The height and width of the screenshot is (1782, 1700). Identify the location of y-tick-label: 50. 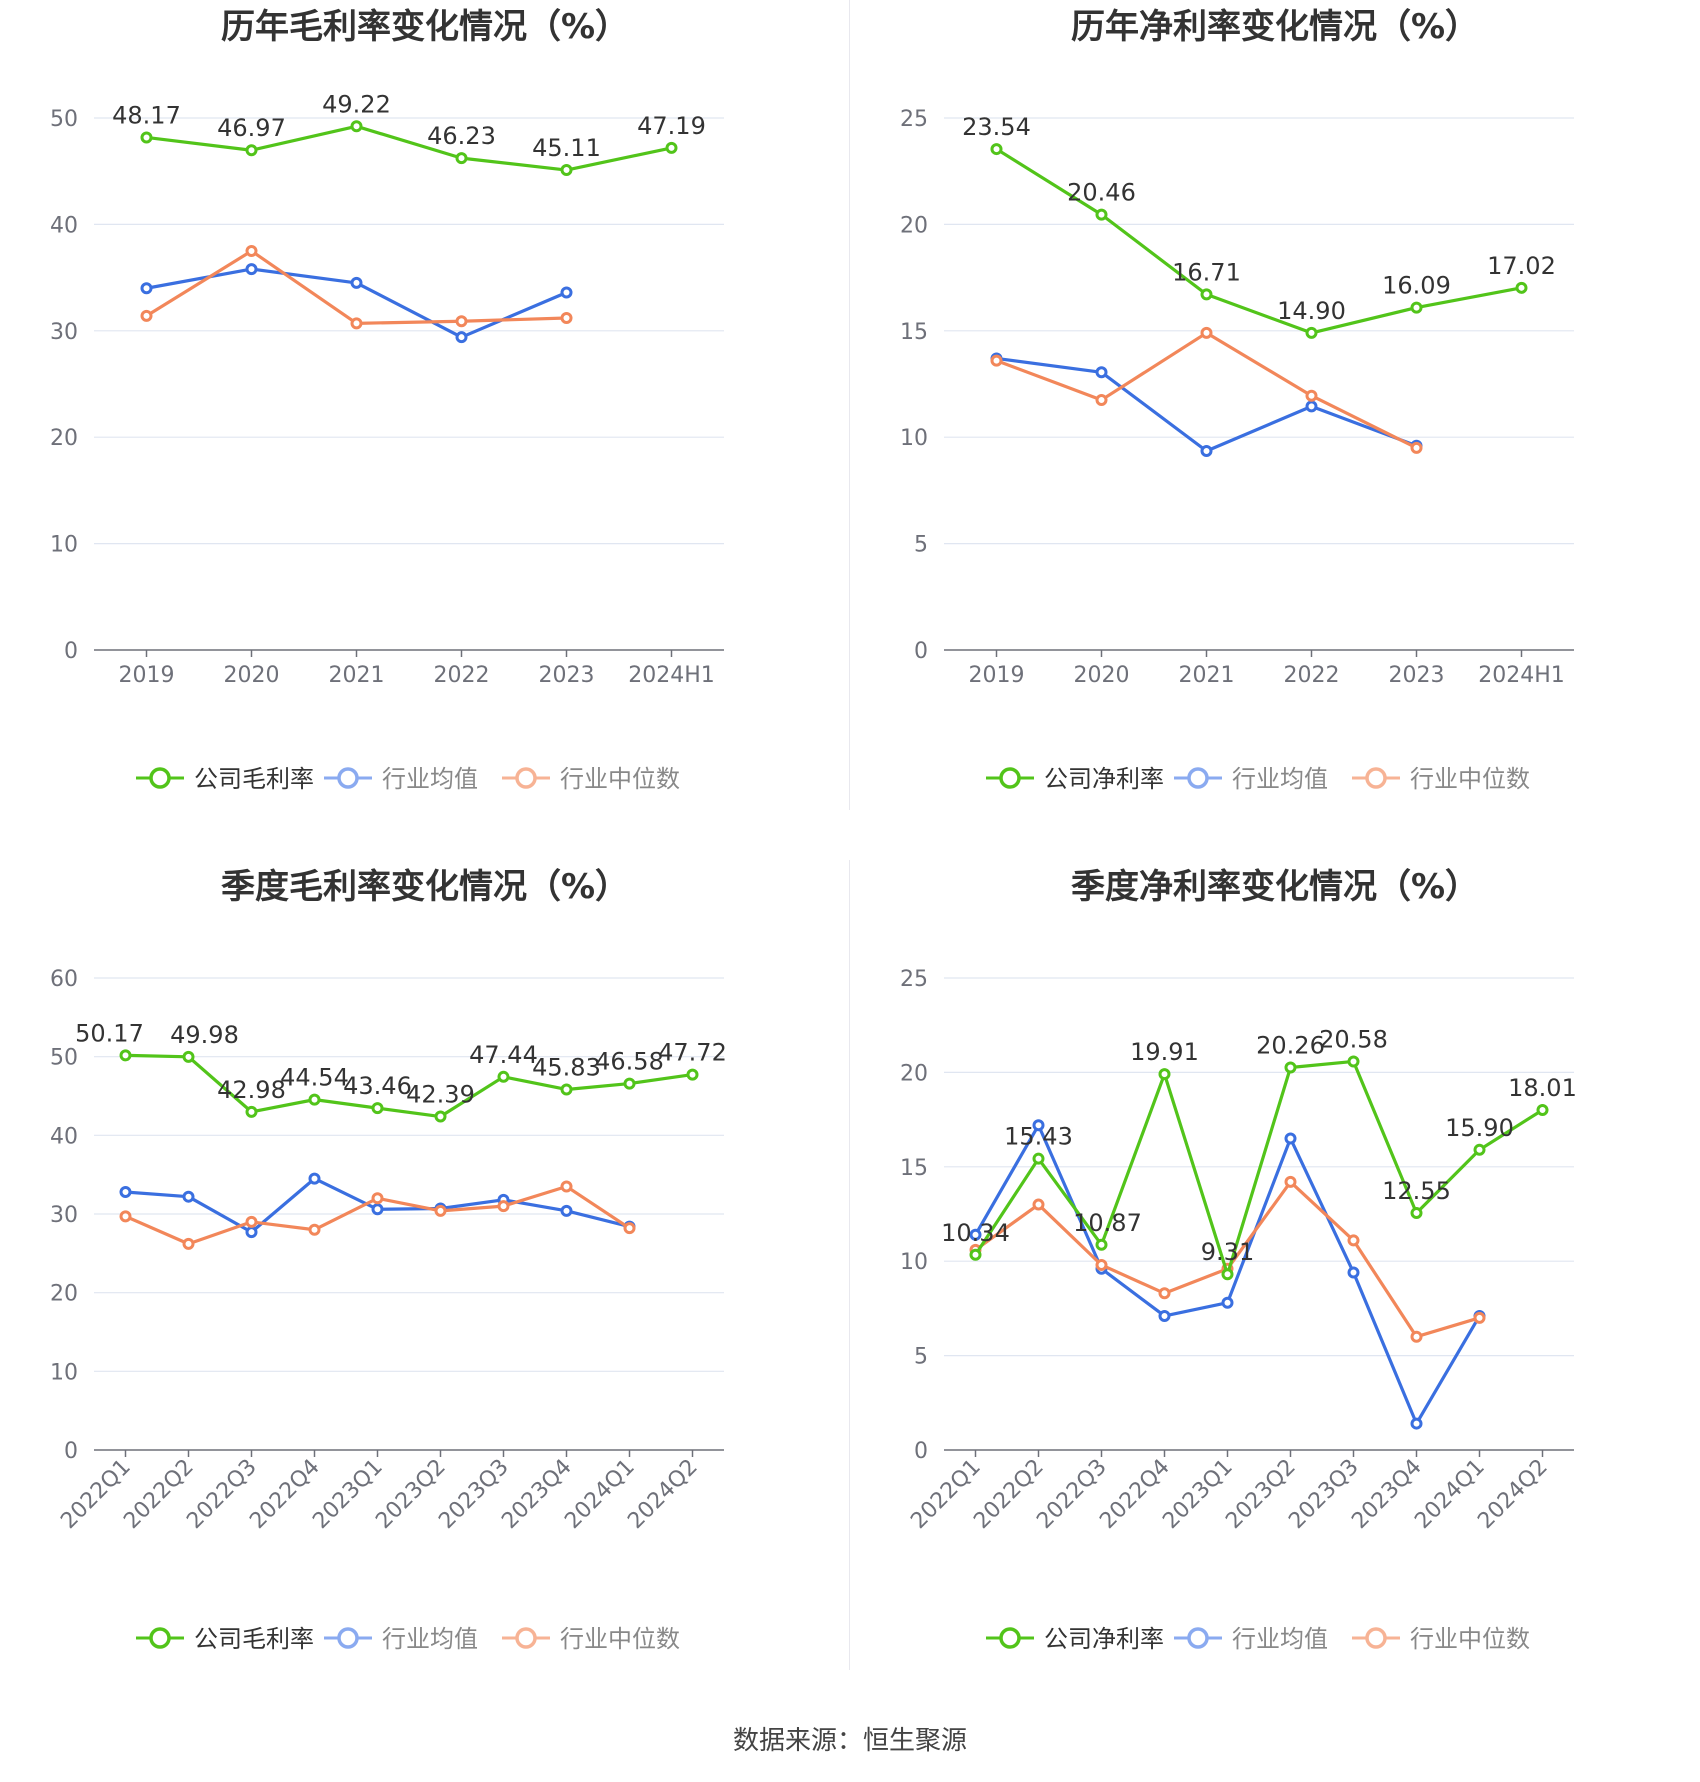
(64, 1058).